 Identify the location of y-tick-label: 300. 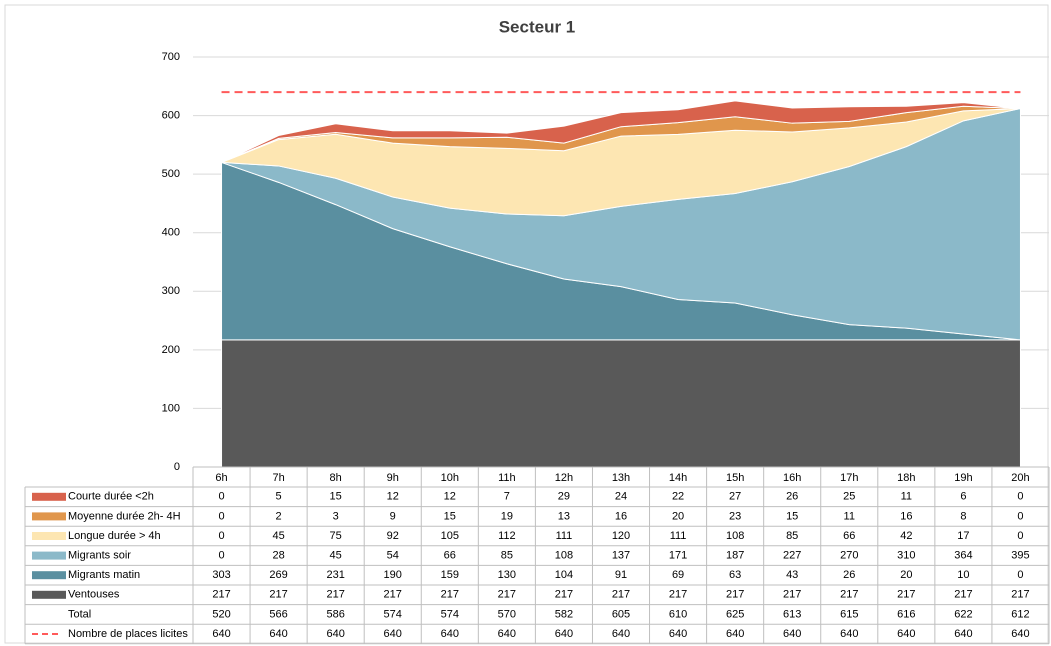
(171, 291).